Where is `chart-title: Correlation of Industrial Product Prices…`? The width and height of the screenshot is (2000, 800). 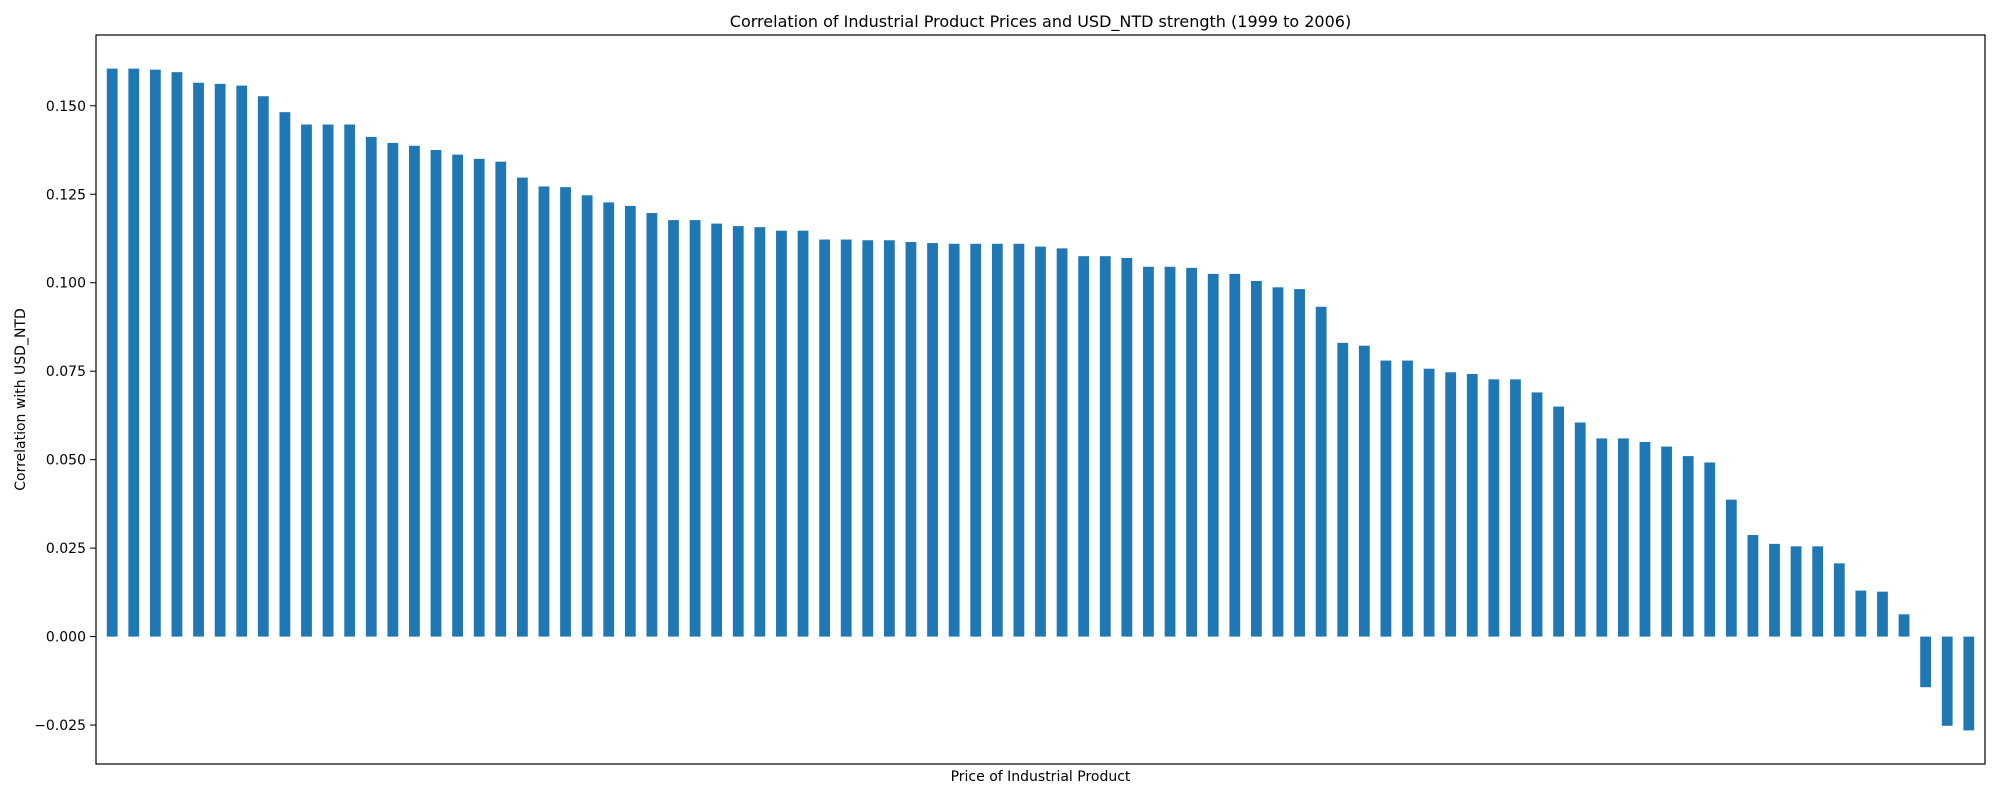
chart-title: Correlation of Industrial Product Prices… is located at coordinates (1040, 22).